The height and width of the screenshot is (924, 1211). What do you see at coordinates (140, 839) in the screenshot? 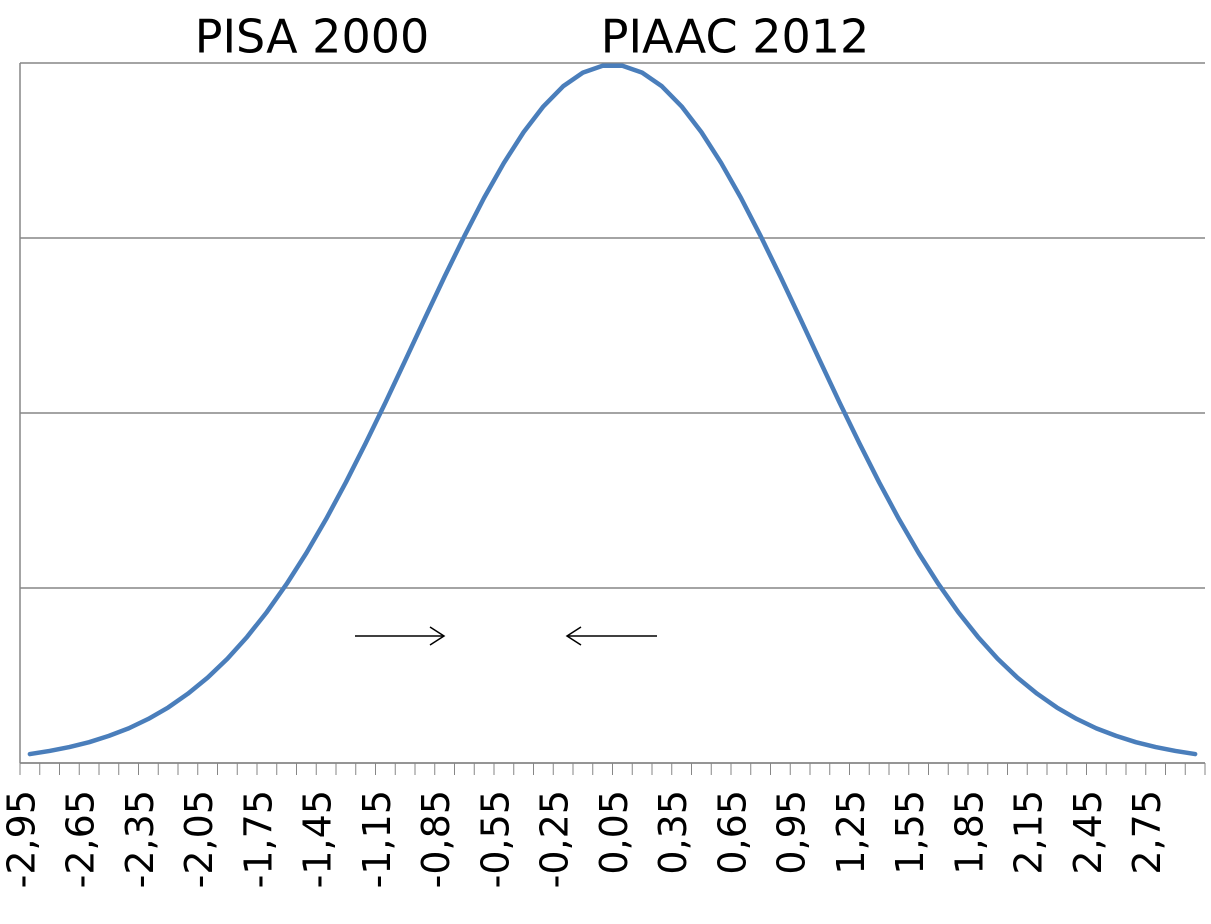
I see `x-tick-label: -2,35` at bounding box center [140, 839].